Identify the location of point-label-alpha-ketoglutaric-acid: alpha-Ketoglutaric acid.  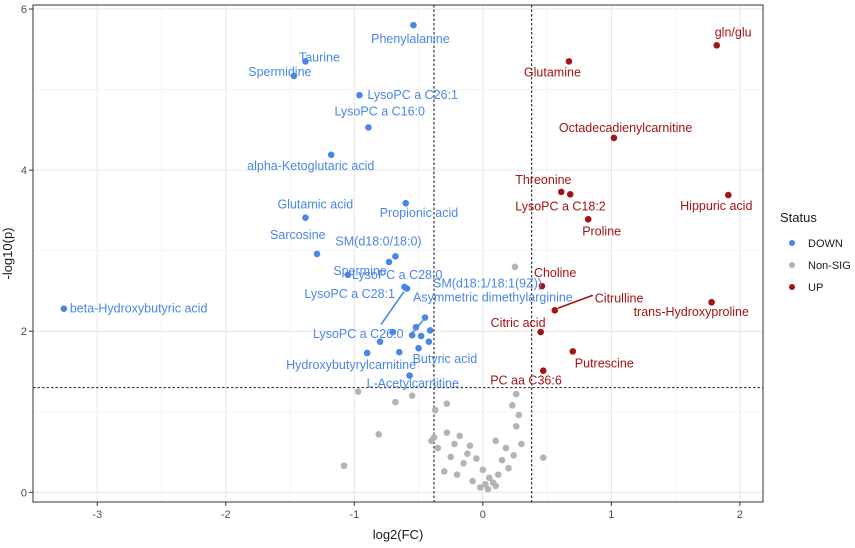
(310, 166).